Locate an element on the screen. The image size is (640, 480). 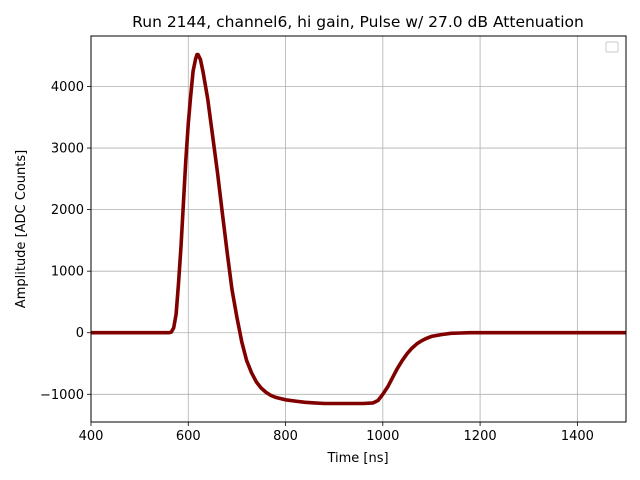
x-tick-label: 1200 is located at coordinates (480, 436).